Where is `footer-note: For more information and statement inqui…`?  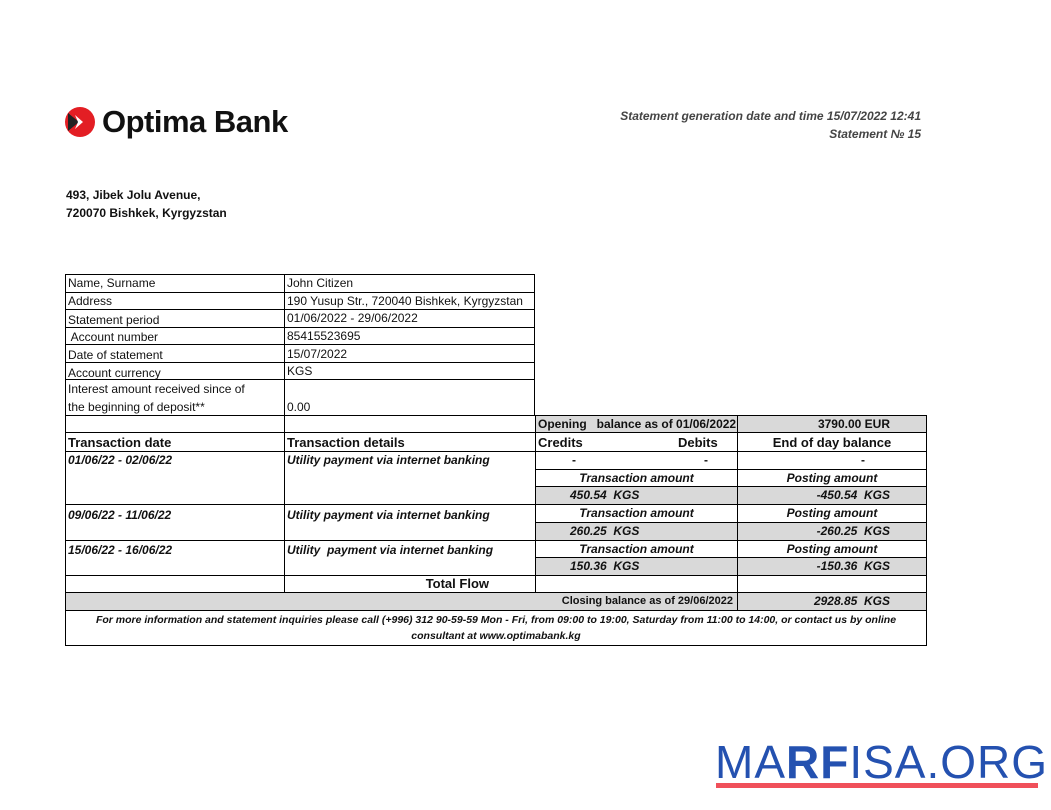 footer-note: For more information and statement inqui… is located at coordinates (496, 628).